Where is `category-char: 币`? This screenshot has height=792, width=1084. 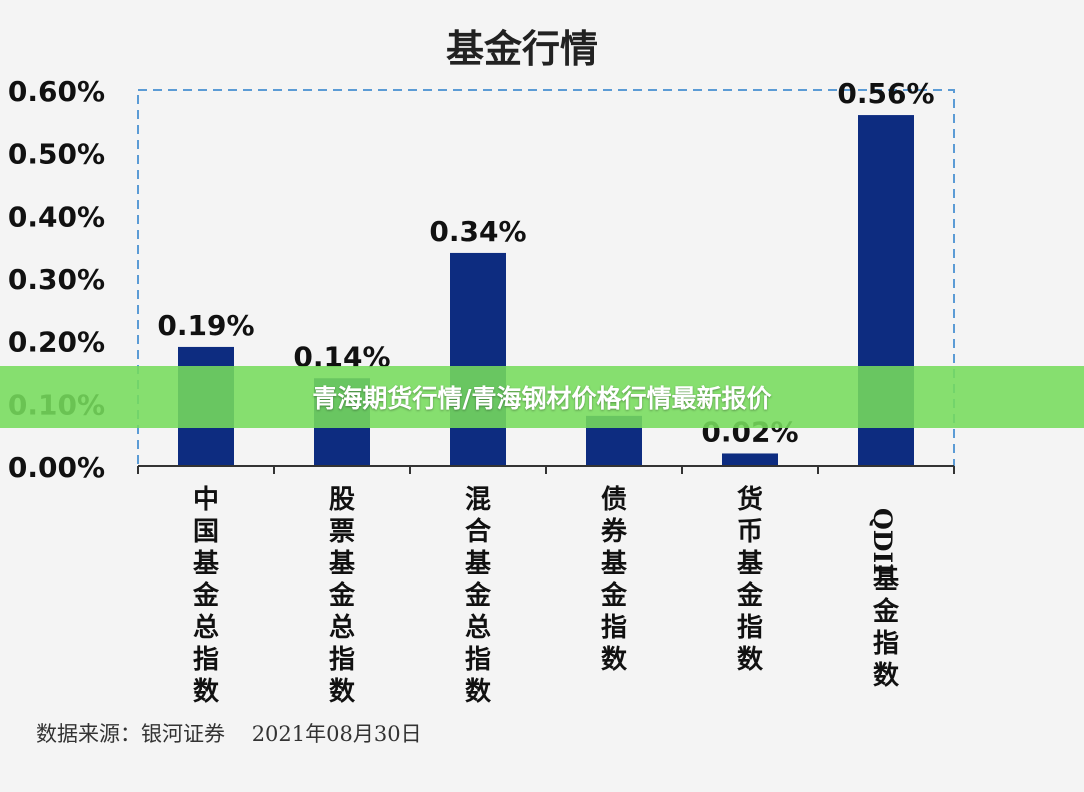
category-char: 币 is located at coordinates (750, 532).